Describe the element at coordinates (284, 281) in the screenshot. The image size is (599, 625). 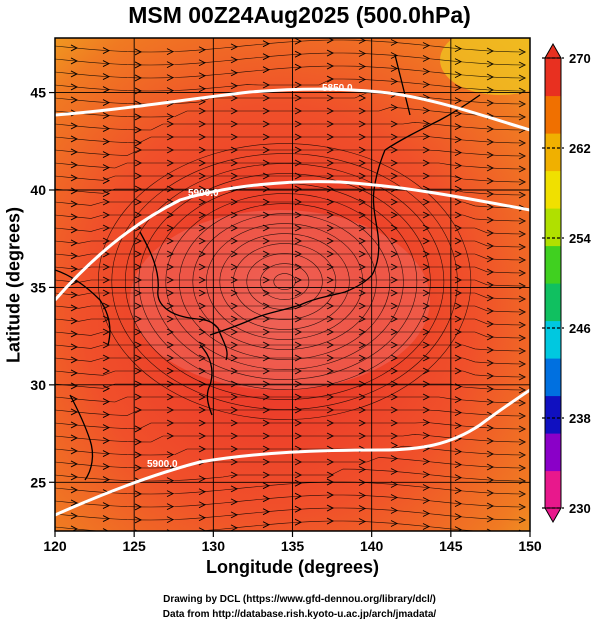
I see `streamline-loop` at that location.